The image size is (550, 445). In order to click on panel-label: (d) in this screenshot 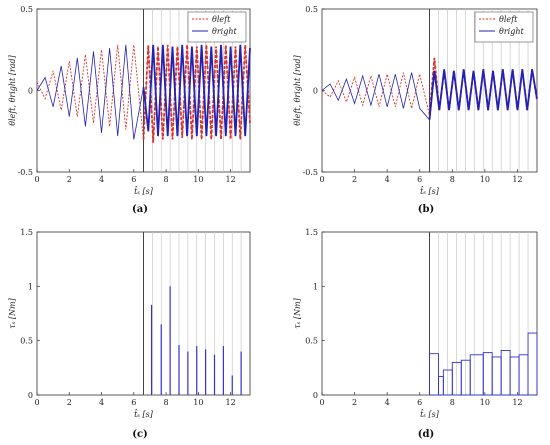, I will do `click(426, 434)`.